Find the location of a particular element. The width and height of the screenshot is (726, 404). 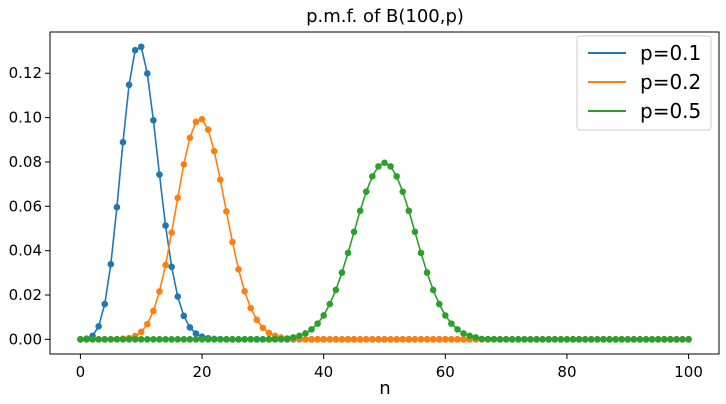

y-tick-label: 0.02 is located at coordinates (25, 295).